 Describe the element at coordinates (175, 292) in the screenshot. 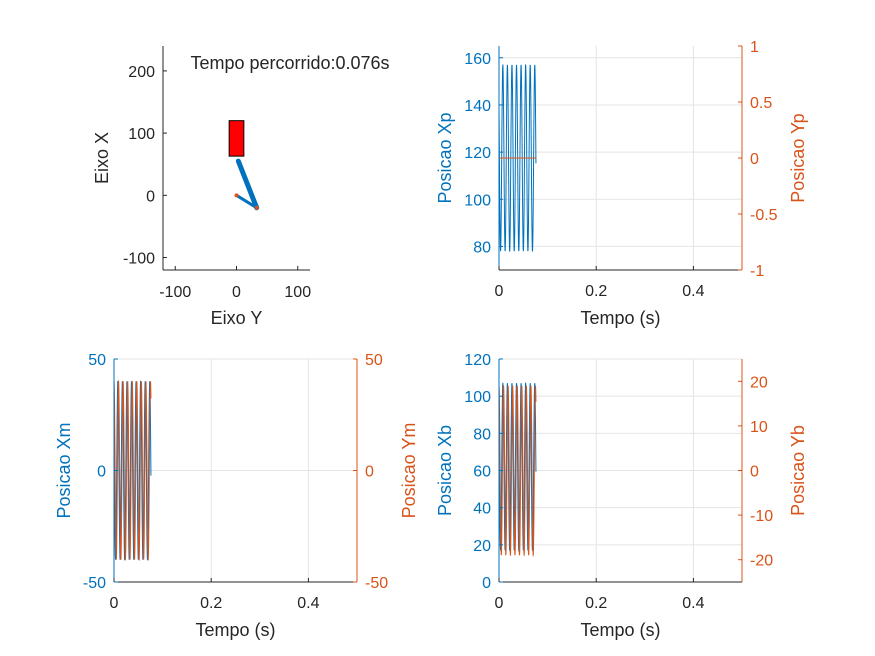

I see `x-tick-label: -100` at that location.